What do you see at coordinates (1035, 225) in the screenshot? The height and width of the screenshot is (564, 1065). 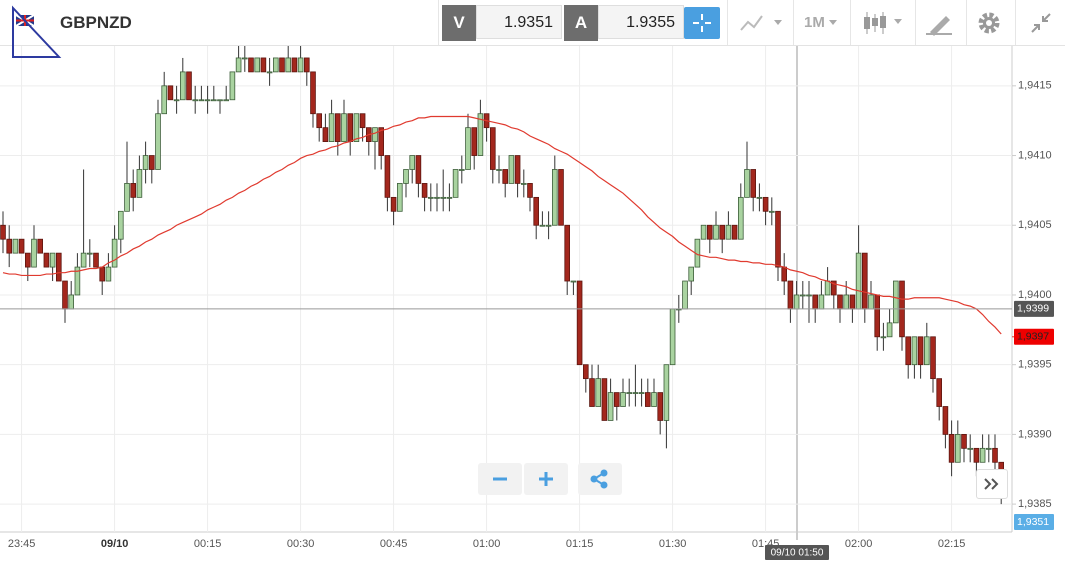 I see `y-tick-label: 1,9405` at bounding box center [1035, 225].